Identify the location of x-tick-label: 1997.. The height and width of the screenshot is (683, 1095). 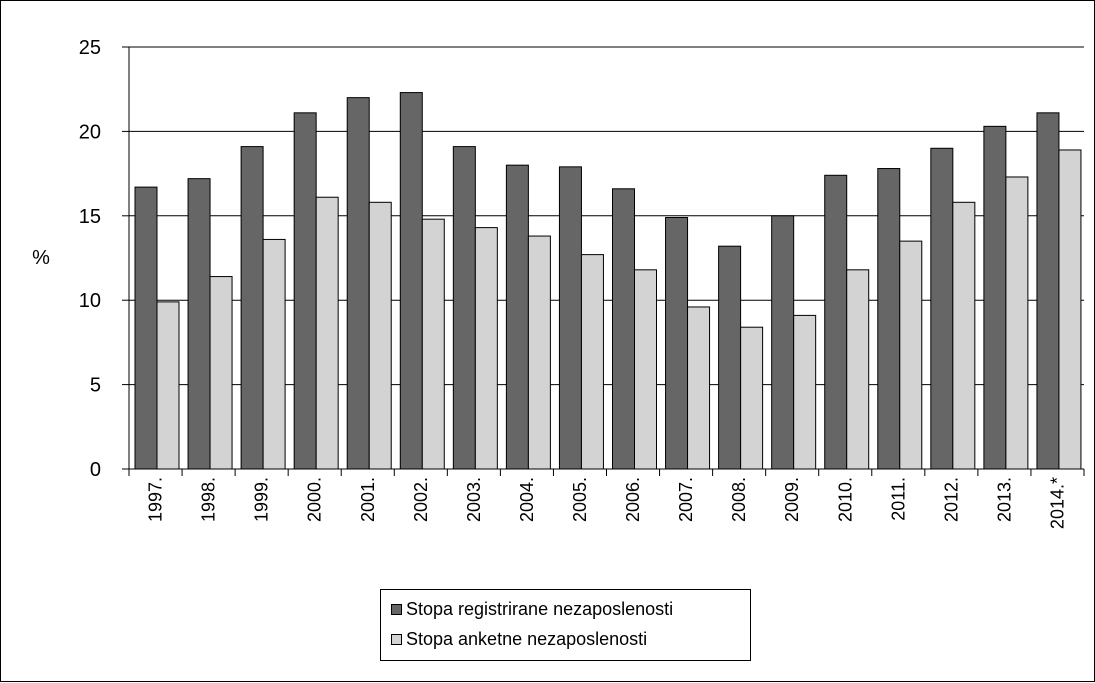
(156, 499).